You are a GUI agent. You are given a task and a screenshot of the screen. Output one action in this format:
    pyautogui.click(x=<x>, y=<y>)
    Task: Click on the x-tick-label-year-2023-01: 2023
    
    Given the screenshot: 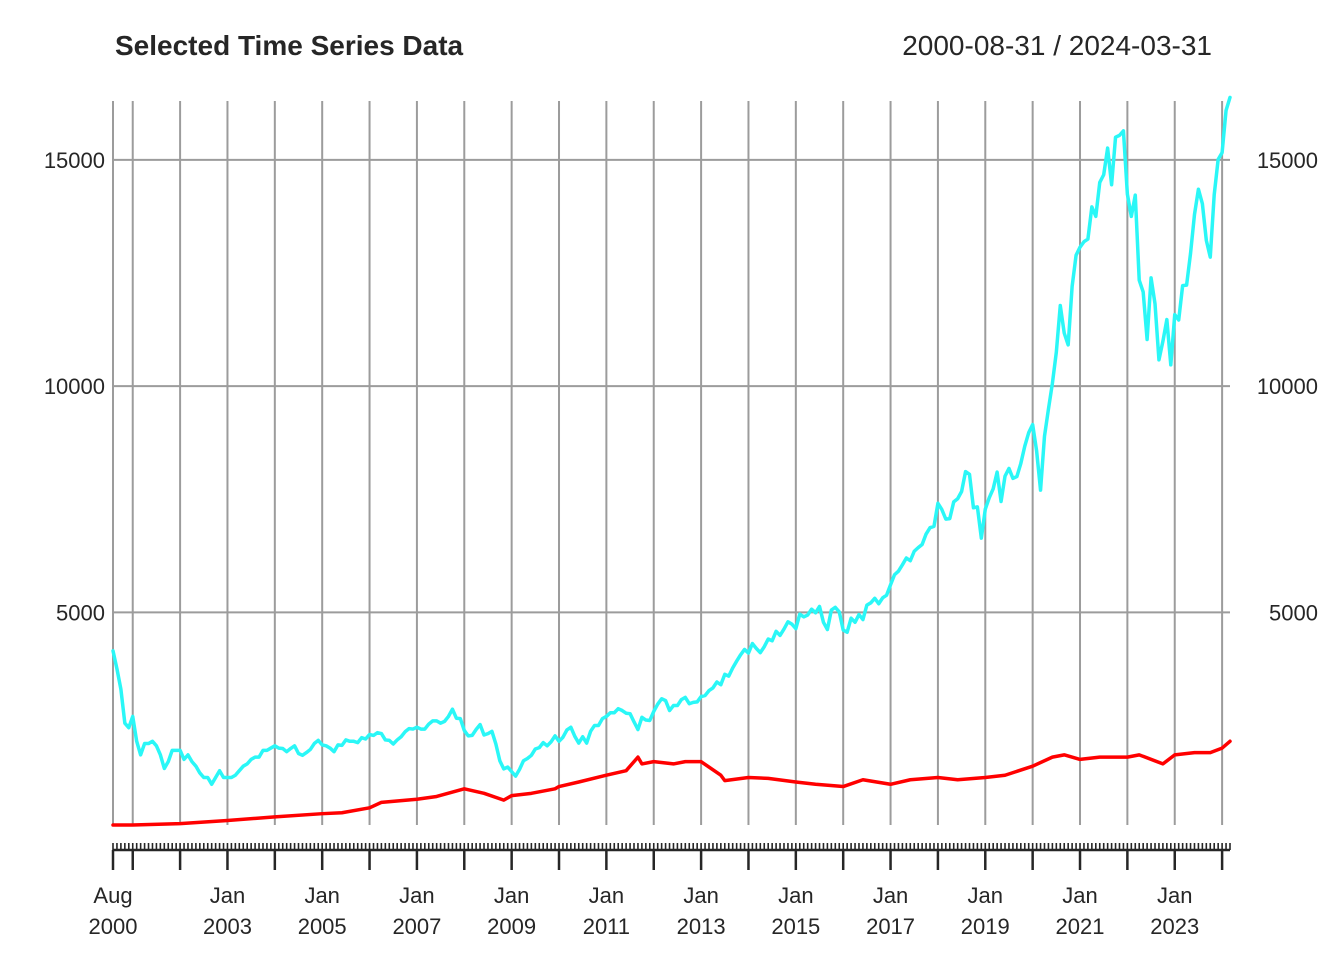 What is the action you would take?
    pyautogui.click(x=1174, y=926)
    